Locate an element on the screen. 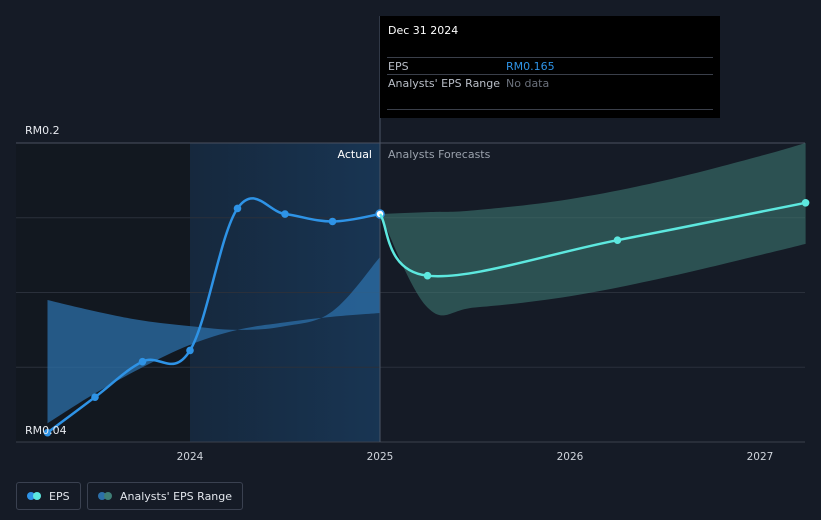  legend-range-swatch is located at coordinates (105, 496).